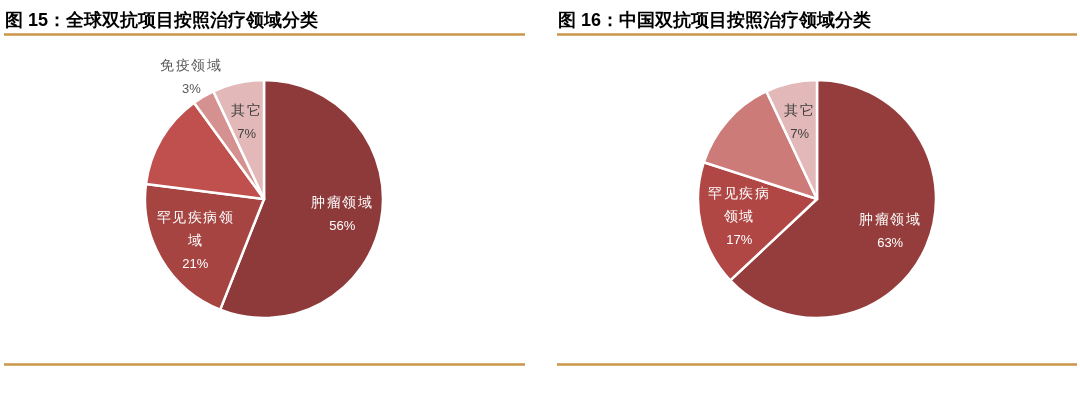  I want to click on data-label: 17%, so click(739, 240).